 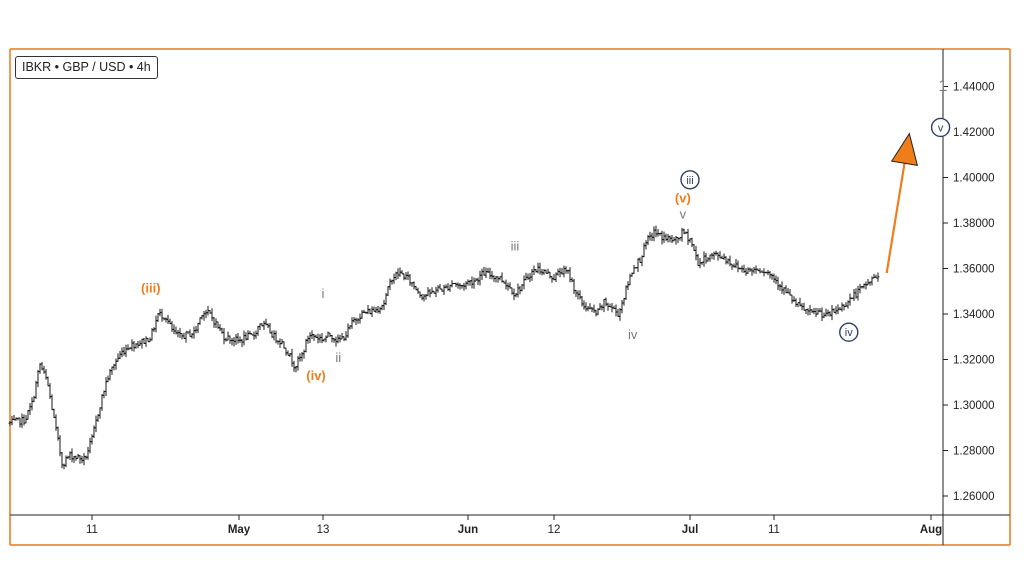 What do you see at coordinates (683, 198) in the screenshot?
I see `wave-label: (v)` at bounding box center [683, 198].